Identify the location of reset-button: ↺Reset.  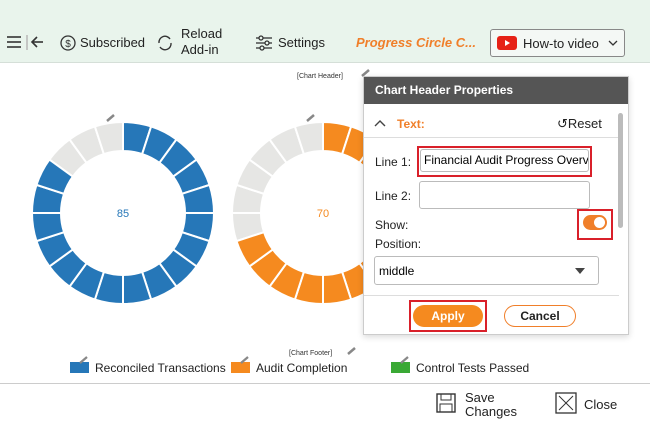
(579, 123).